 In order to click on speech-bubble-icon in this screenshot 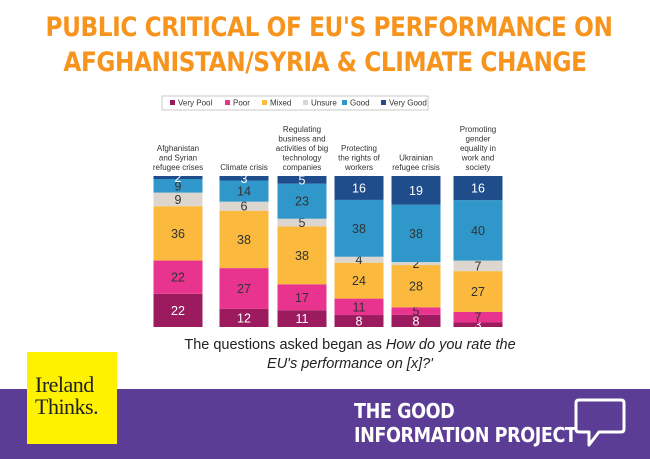, I will do `click(600, 422)`.